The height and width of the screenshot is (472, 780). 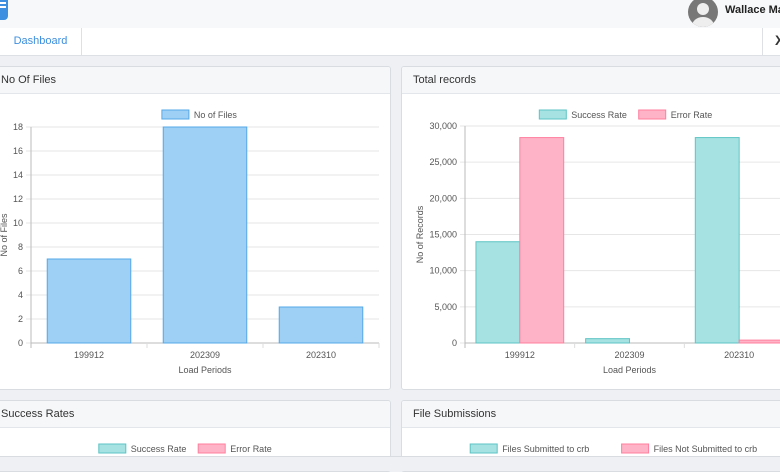 What do you see at coordinates (18, 223) in the screenshot?
I see `y-tick-label: 10` at bounding box center [18, 223].